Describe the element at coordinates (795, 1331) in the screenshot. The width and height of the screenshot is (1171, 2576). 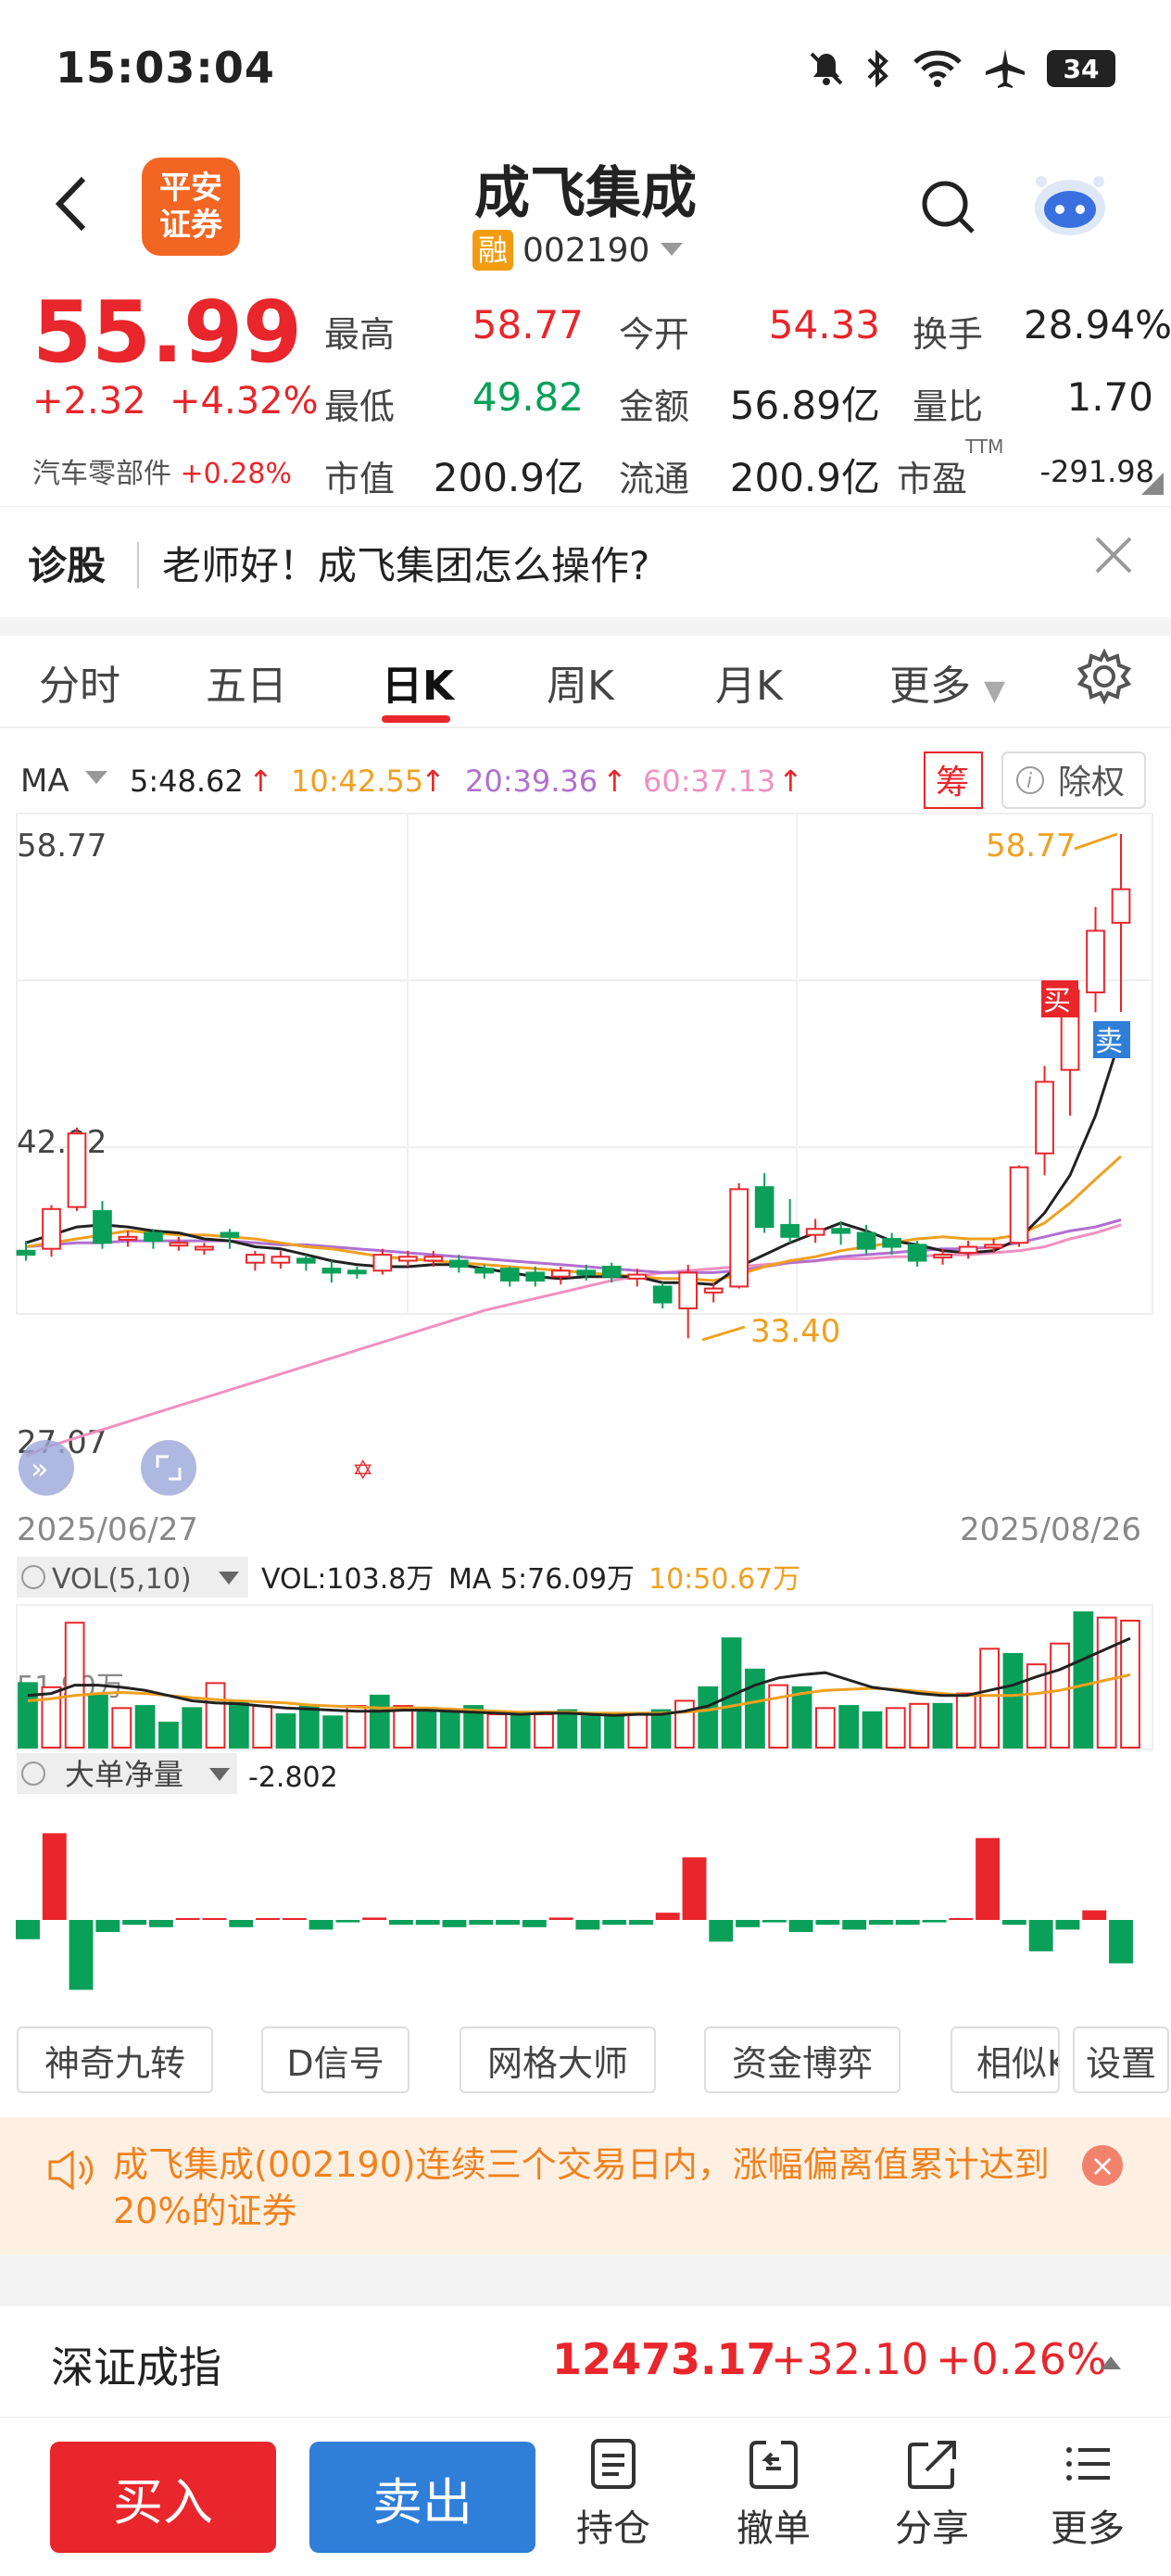
I see `min-price-label: 33.40` at that location.